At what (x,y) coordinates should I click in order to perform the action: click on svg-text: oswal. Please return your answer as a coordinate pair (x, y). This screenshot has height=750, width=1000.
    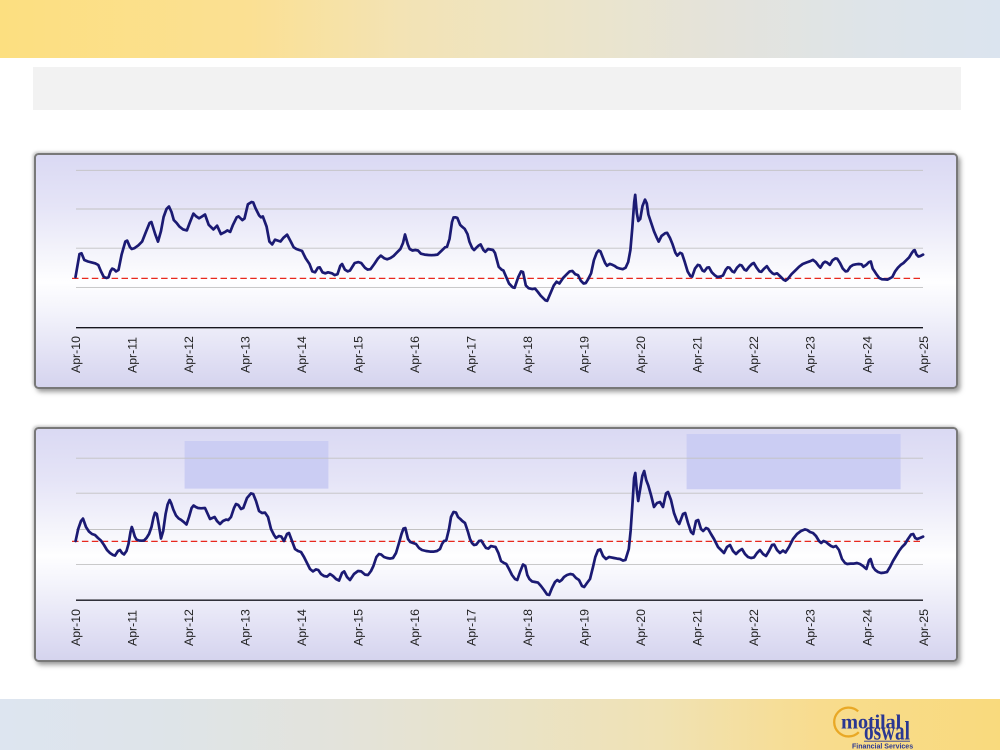
    Looking at the image, I should click on (887, 731).